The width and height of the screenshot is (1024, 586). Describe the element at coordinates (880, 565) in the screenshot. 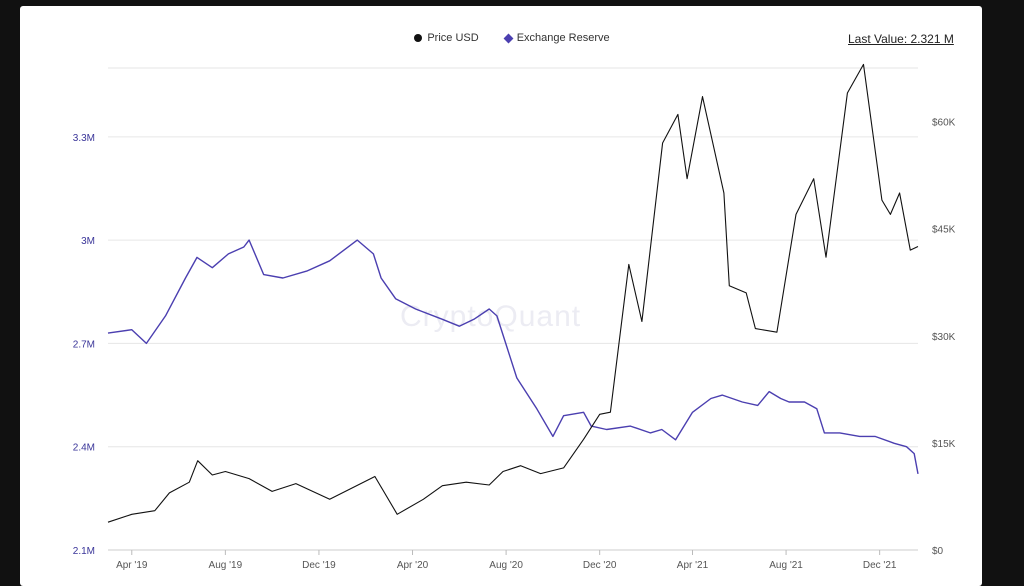

I see `x-axis-tick-label: Dec '21` at that location.